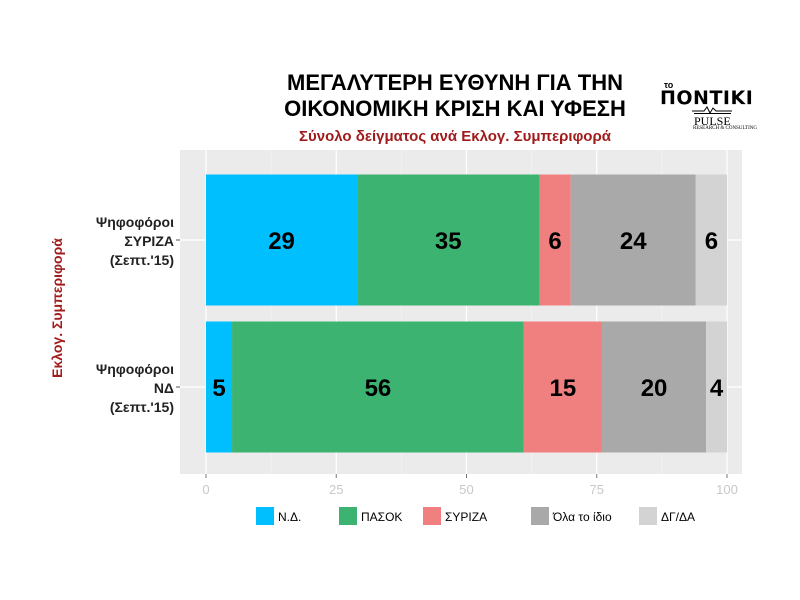 The width and height of the screenshot is (800, 600). Describe the element at coordinates (149, 241) in the screenshot. I see `category-label: ΣΥΡΙΖΑ` at that location.